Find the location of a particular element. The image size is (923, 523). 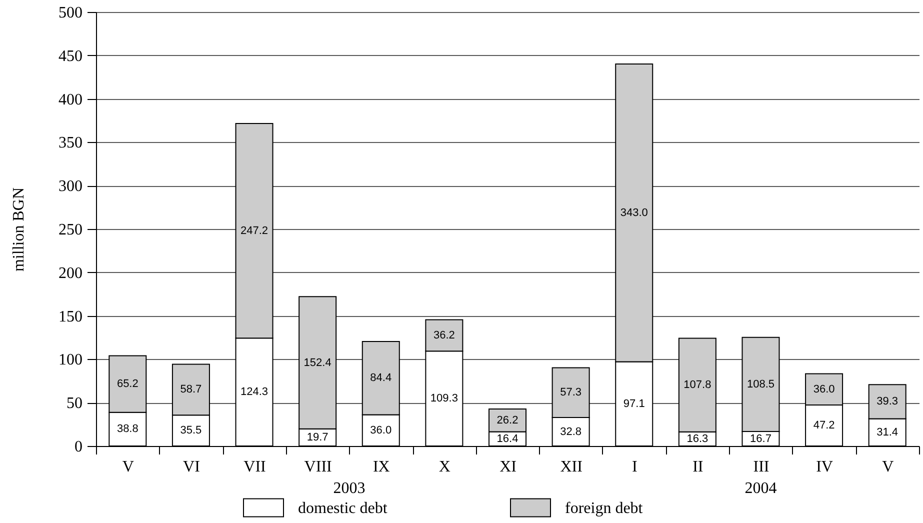

data-label: 343.0 is located at coordinates (634, 212).